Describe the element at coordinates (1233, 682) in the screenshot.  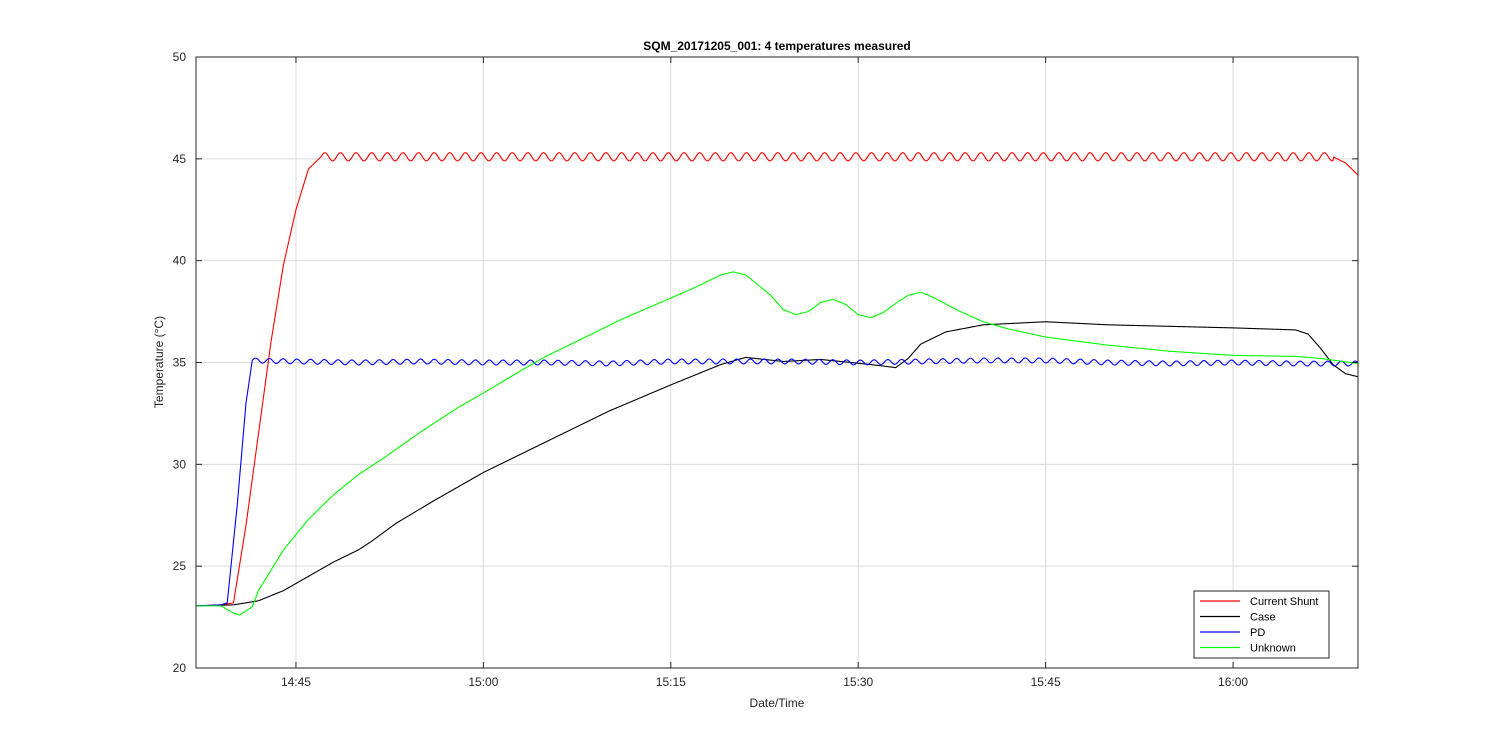
I see `x-tick-label: 16:00` at that location.